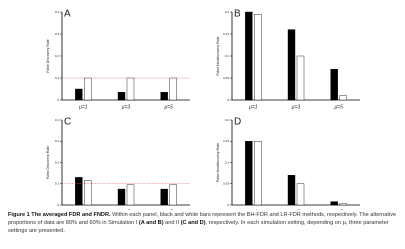 This screenshot has height=249, width=405. What do you see at coordinates (193, 223) in the screenshot?
I see `caption-text: (C and D)` at bounding box center [193, 223].